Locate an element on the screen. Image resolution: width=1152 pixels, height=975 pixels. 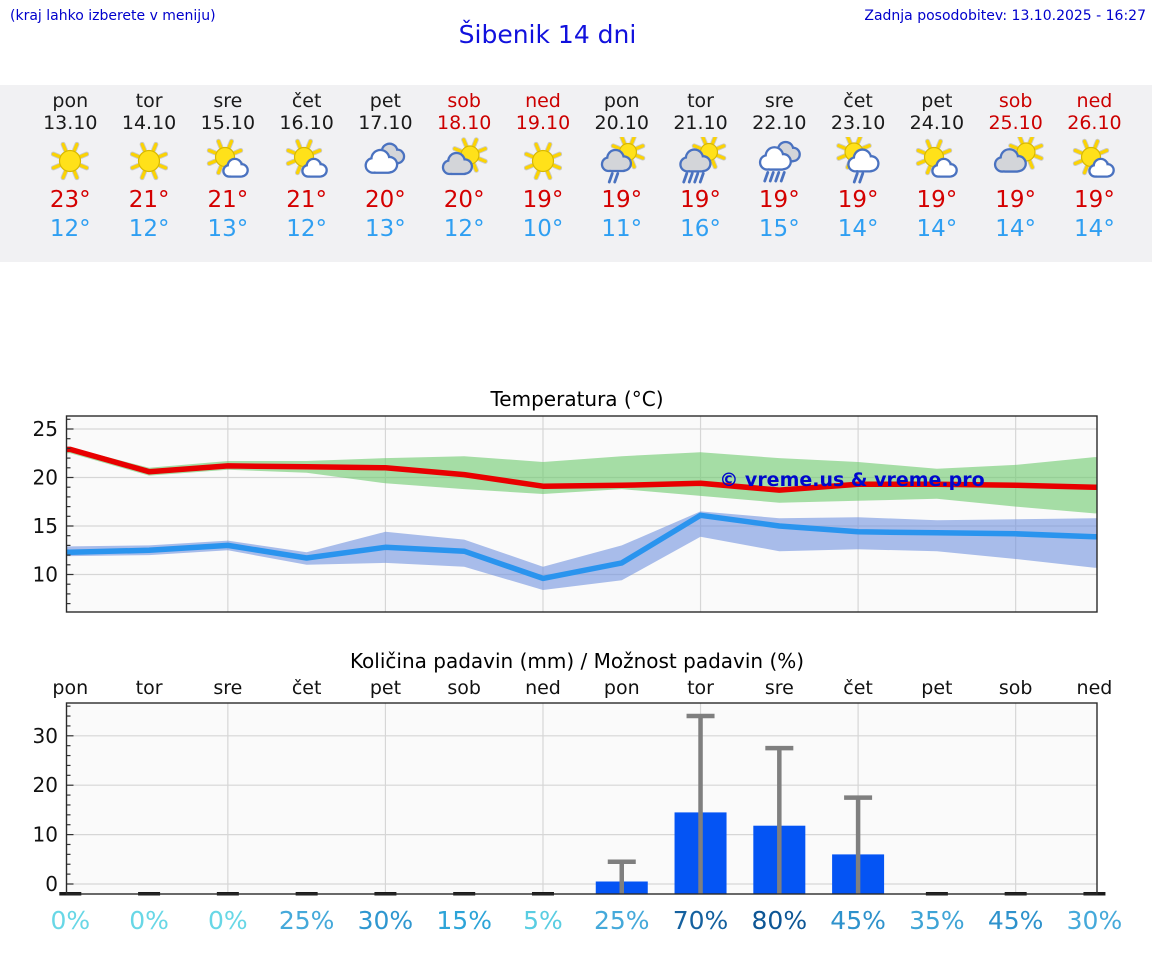
day-column-22.10: sre 22.10 19° 15° is located at coordinates (779, 164).